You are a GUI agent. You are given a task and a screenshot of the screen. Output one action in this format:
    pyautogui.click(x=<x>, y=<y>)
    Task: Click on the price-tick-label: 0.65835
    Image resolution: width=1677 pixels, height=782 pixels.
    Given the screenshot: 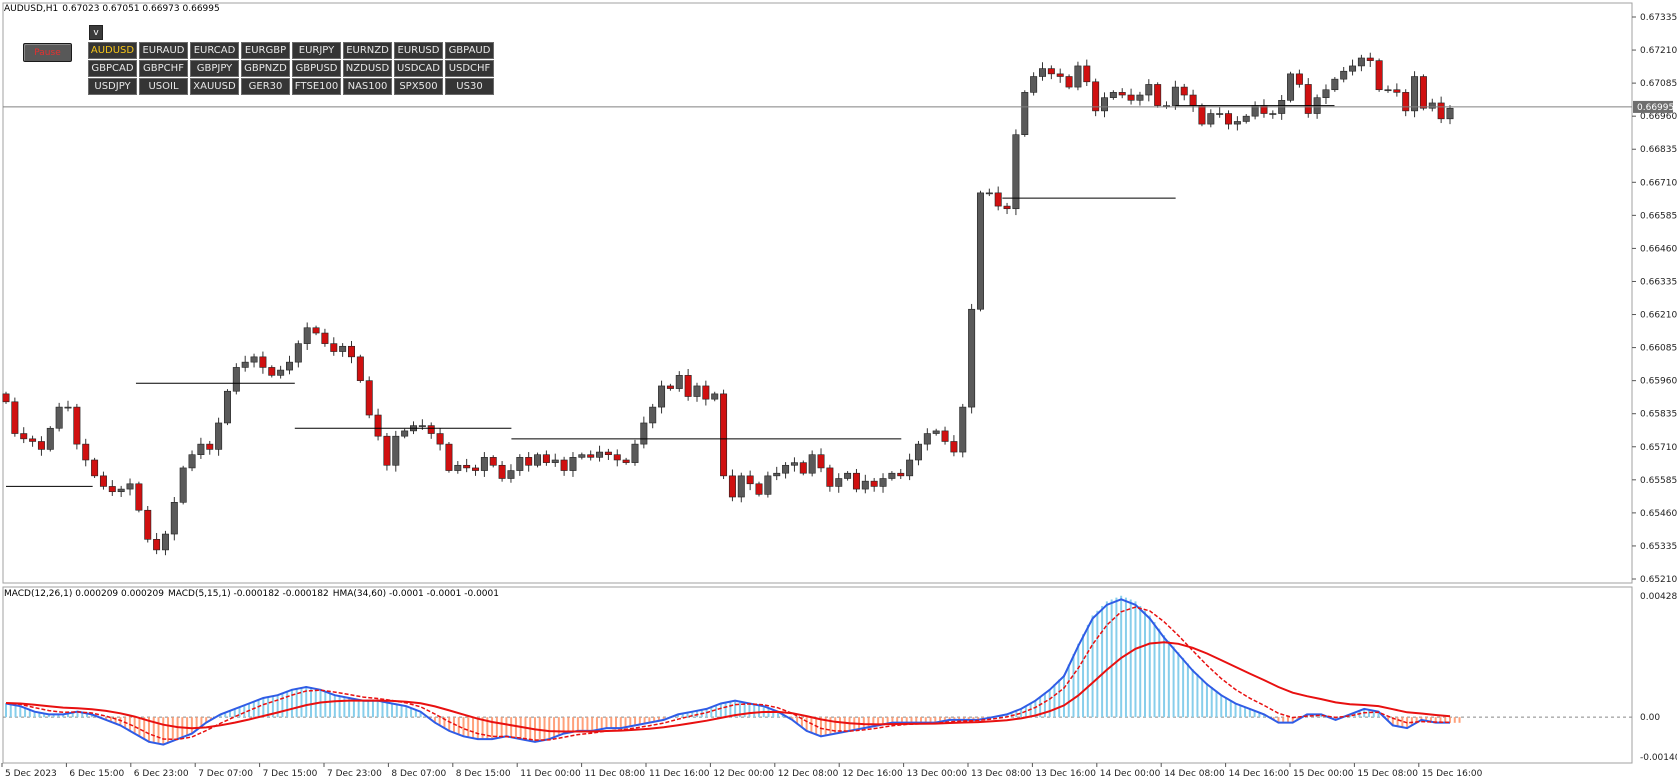 What is the action you would take?
    pyautogui.click(x=1658, y=415)
    